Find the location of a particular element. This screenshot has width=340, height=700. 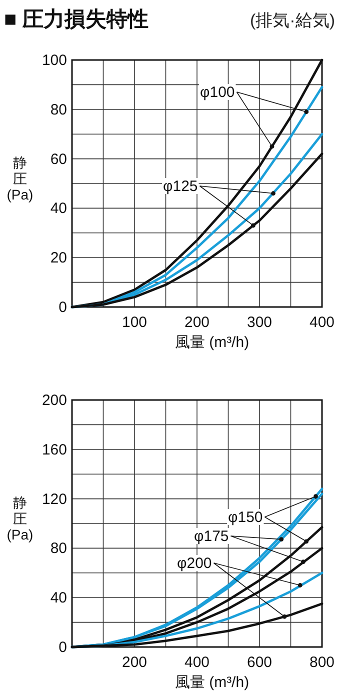

annotation: φ150 is located at coordinates (245, 517).